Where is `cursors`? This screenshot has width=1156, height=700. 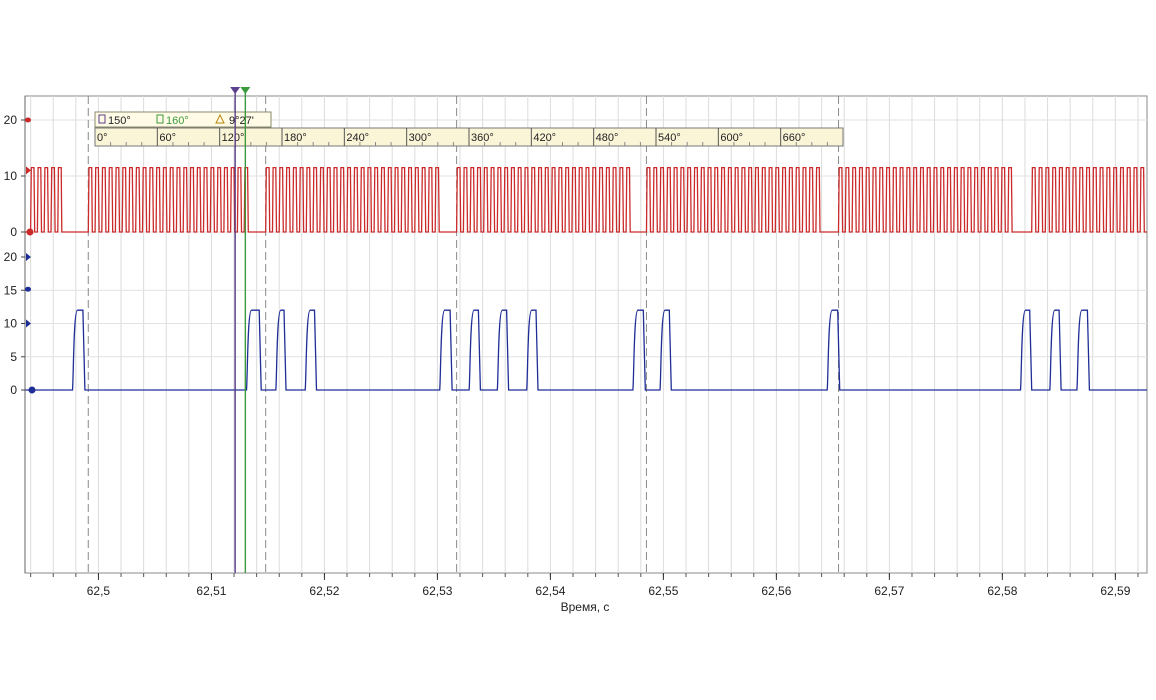
cursors is located at coordinates (240, 330).